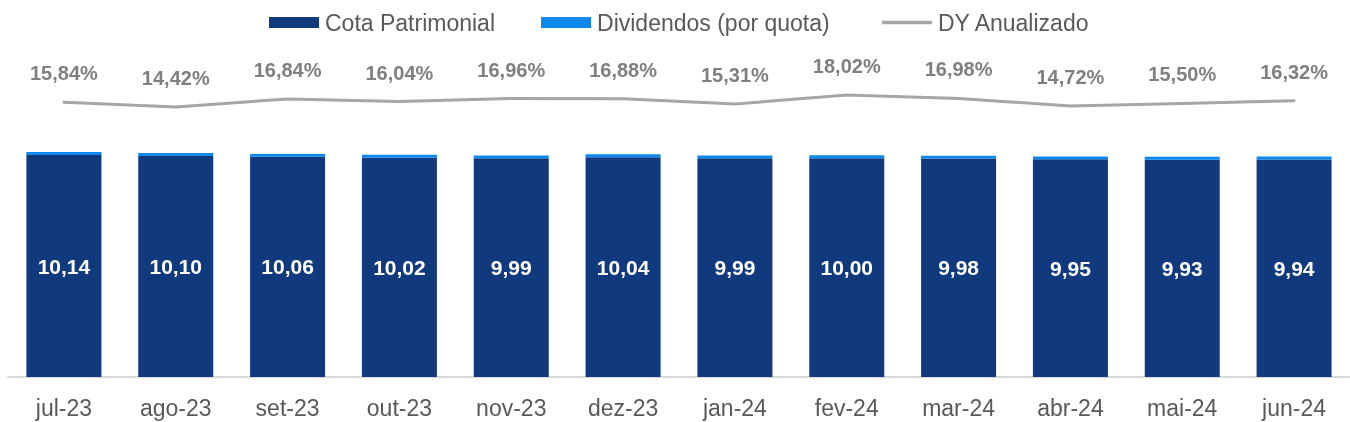 The height and width of the screenshot is (422, 1350). What do you see at coordinates (959, 407) in the screenshot?
I see `x-tick-label: mar-24` at bounding box center [959, 407].